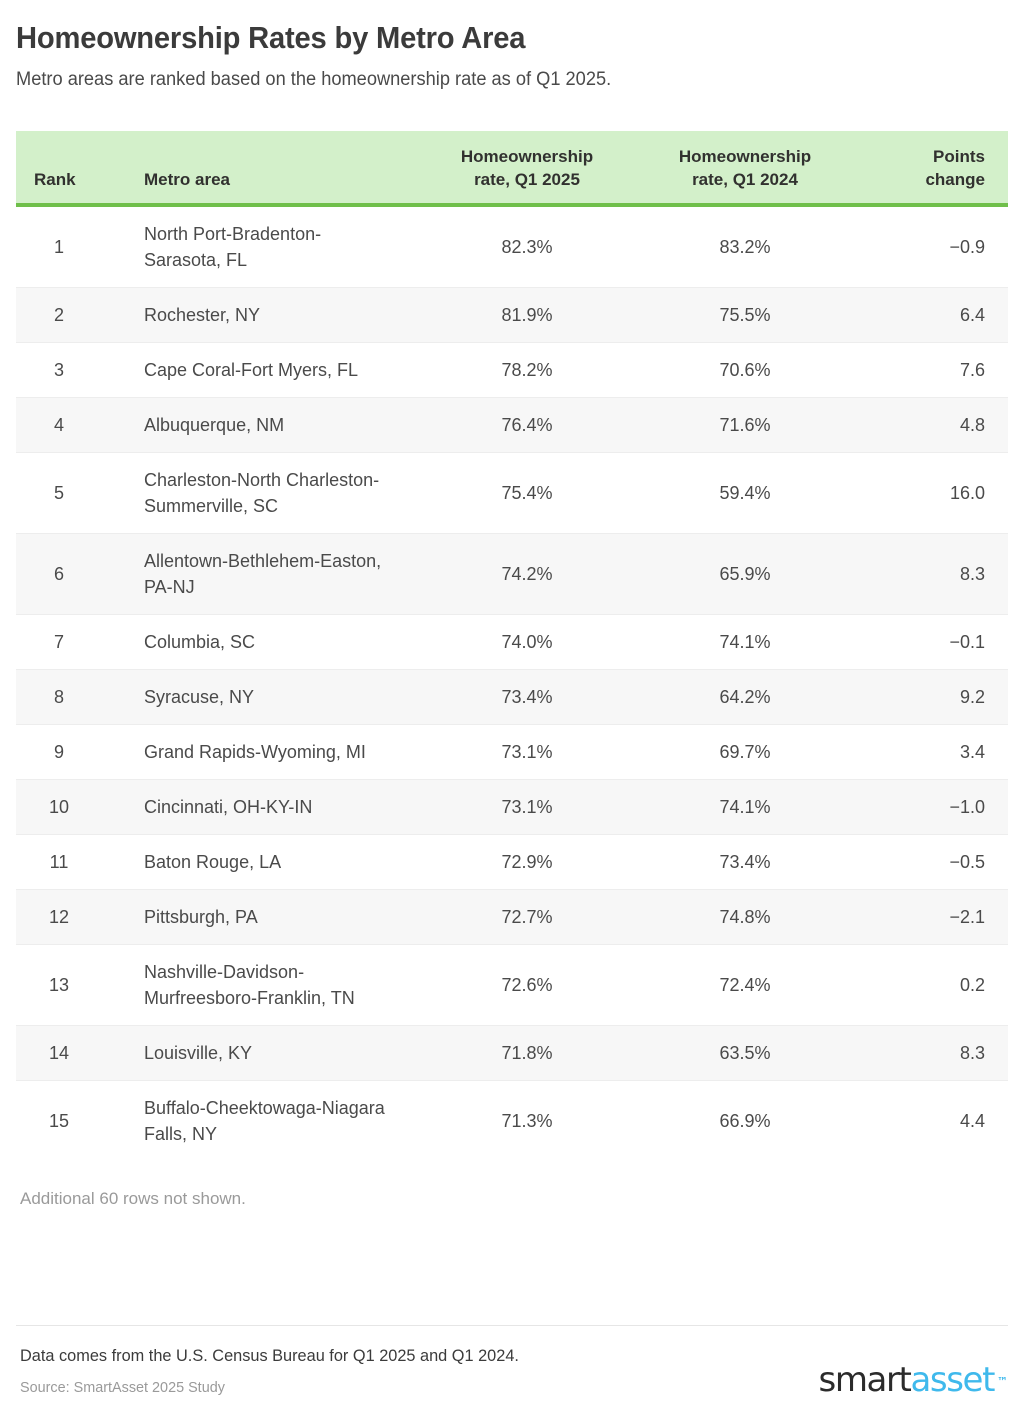 The image size is (1024, 1420). What do you see at coordinates (745, 247) in the screenshot?
I see `cell-rate-2024: 83.2%` at bounding box center [745, 247].